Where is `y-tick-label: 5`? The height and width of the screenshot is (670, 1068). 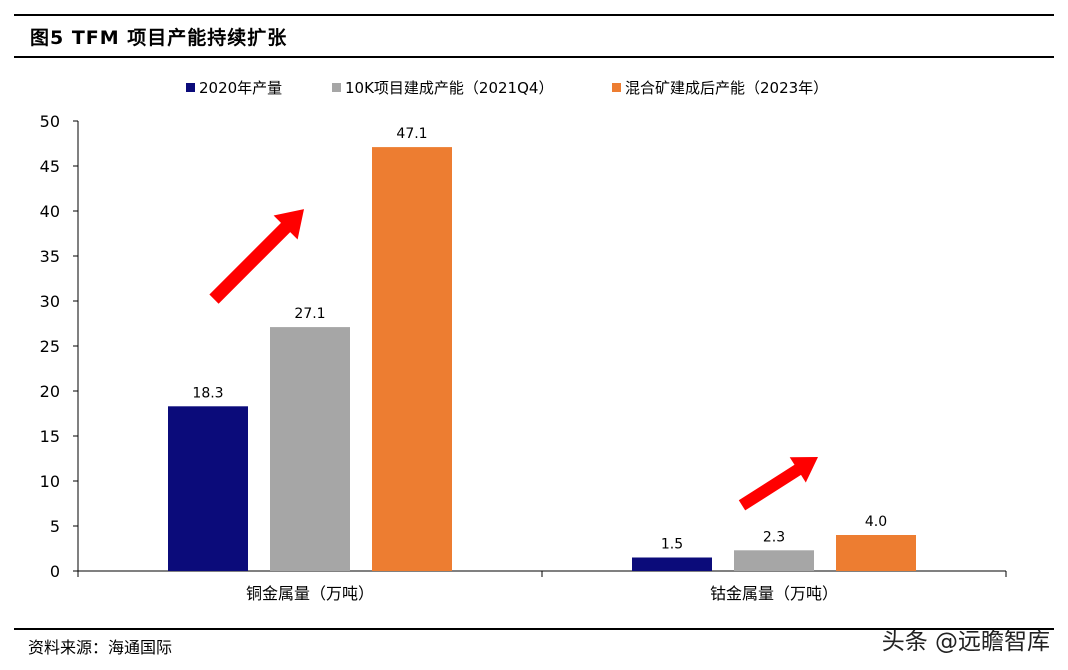
y-tick-label: 5 is located at coordinates (55, 526).